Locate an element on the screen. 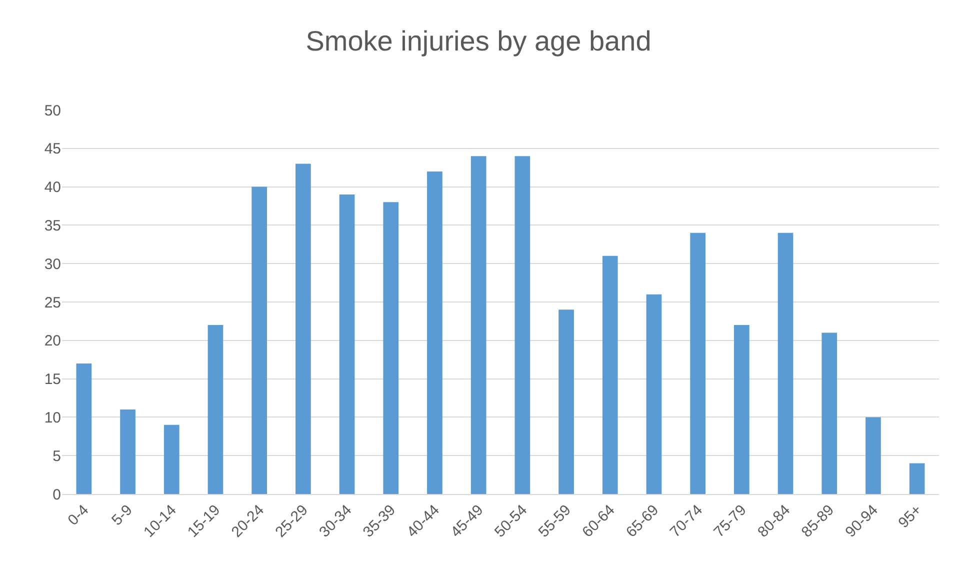 The width and height of the screenshot is (957, 582). x-tick-label: 0-4 is located at coordinates (78, 515).